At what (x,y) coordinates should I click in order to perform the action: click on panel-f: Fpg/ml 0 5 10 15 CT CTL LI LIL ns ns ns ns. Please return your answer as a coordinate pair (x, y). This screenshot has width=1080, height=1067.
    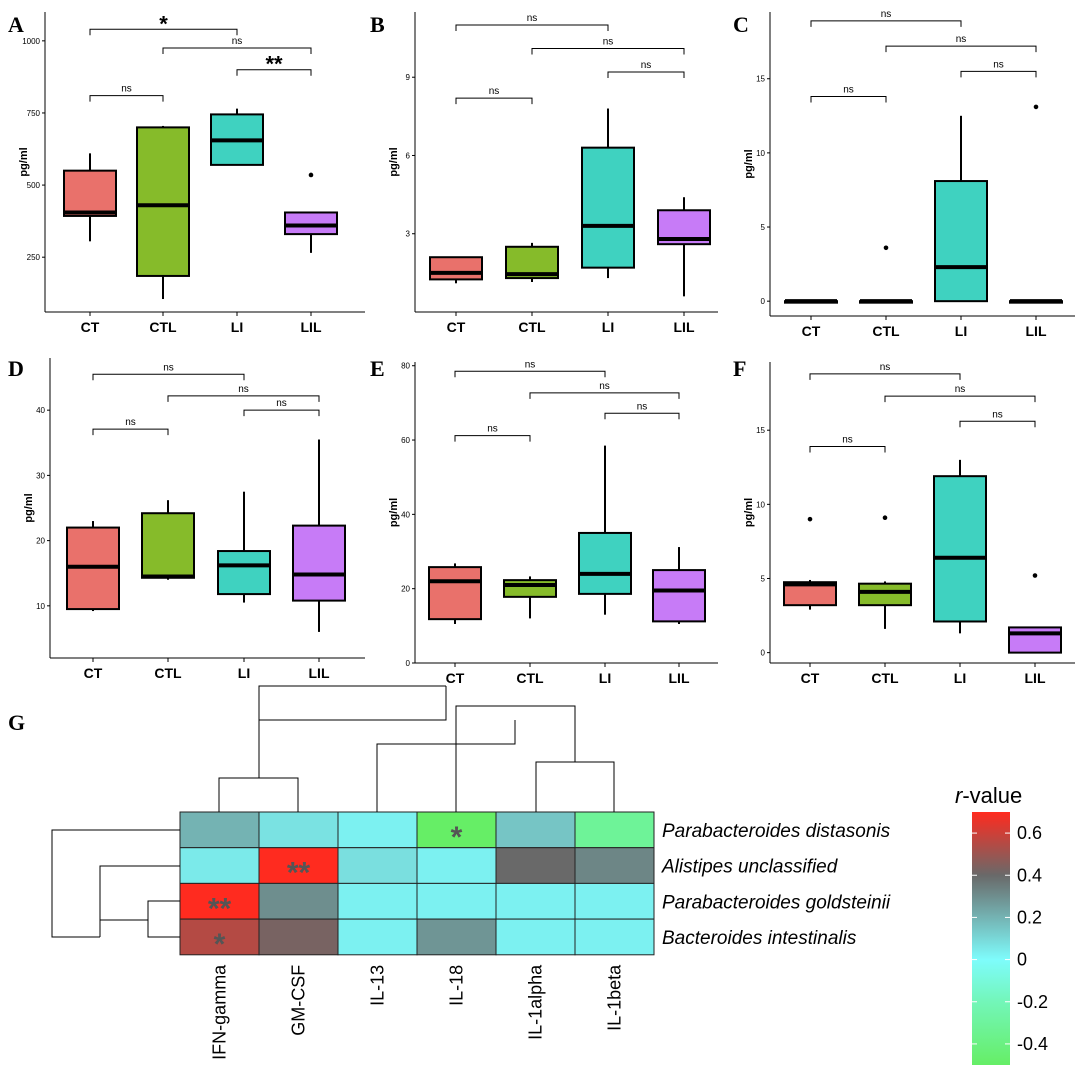
    Looking at the image, I should click on (904, 521).